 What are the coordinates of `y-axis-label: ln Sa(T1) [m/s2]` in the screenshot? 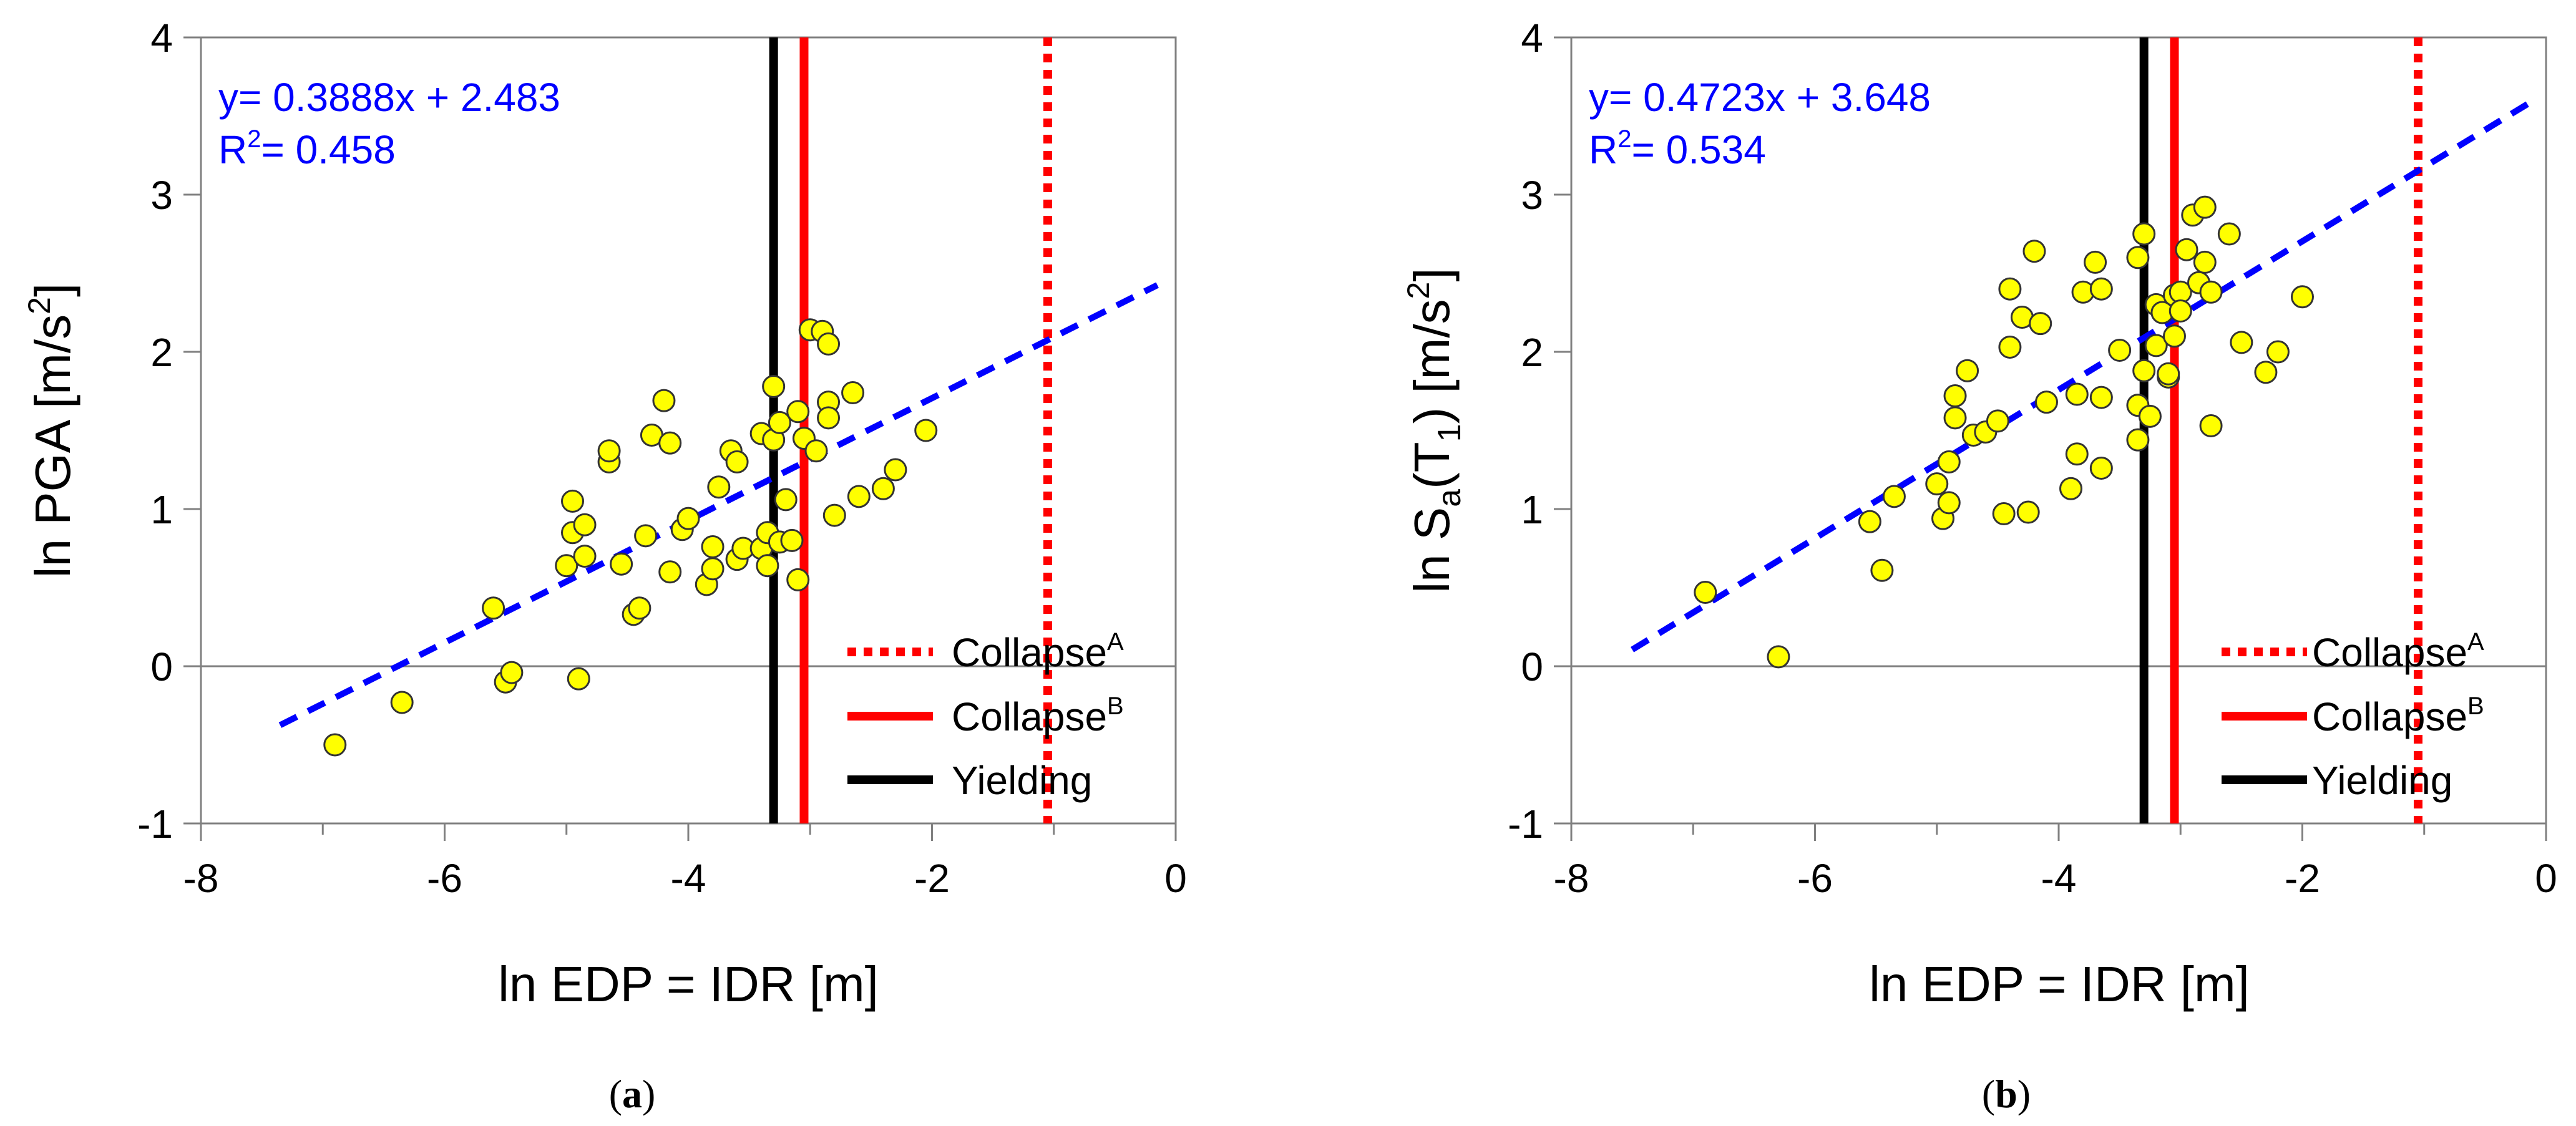 It's located at (1434, 430).